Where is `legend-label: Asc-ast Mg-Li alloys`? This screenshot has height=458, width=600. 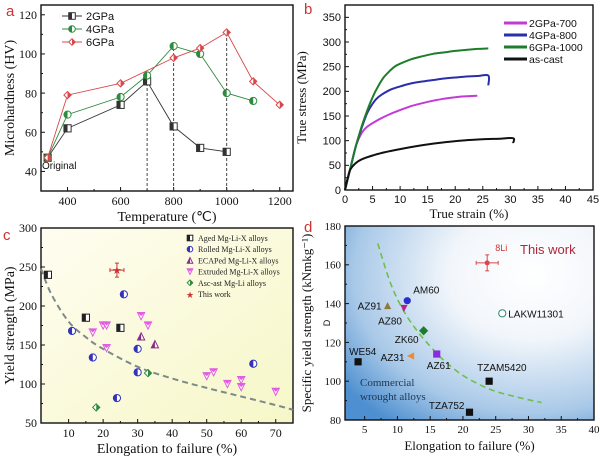 legend-label: Asc-ast Mg-Li alloys is located at coordinates (232, 283).